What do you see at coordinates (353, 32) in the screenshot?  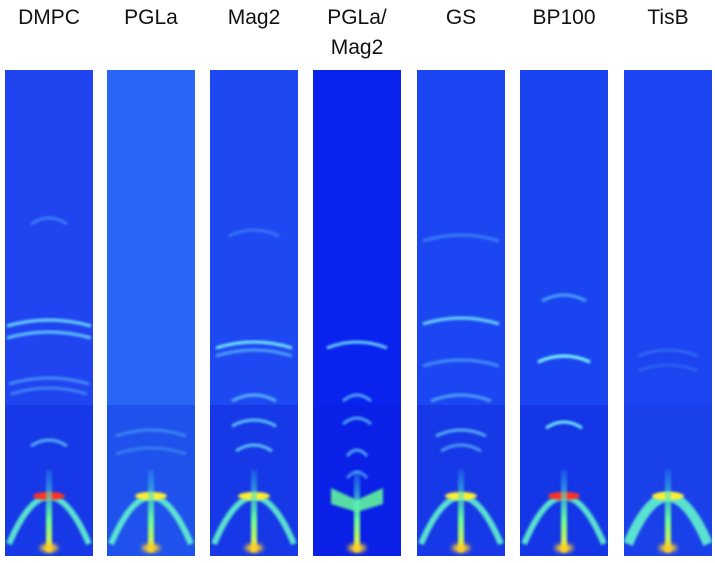 I see `labels: DMPC PGLa Mag2 PGLa/Mag2 GS BP100 TisB` at bounding box center [353, 32].